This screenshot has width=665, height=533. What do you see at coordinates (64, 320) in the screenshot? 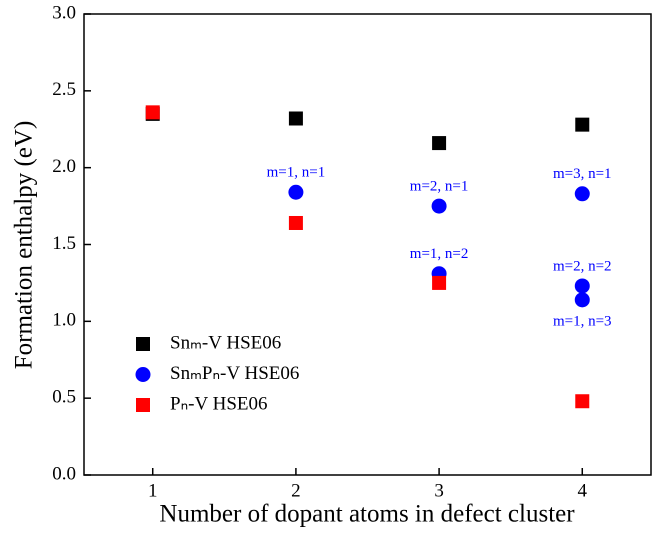
I see `y-tick-label: 1.0` at bounding box center [64, 320].